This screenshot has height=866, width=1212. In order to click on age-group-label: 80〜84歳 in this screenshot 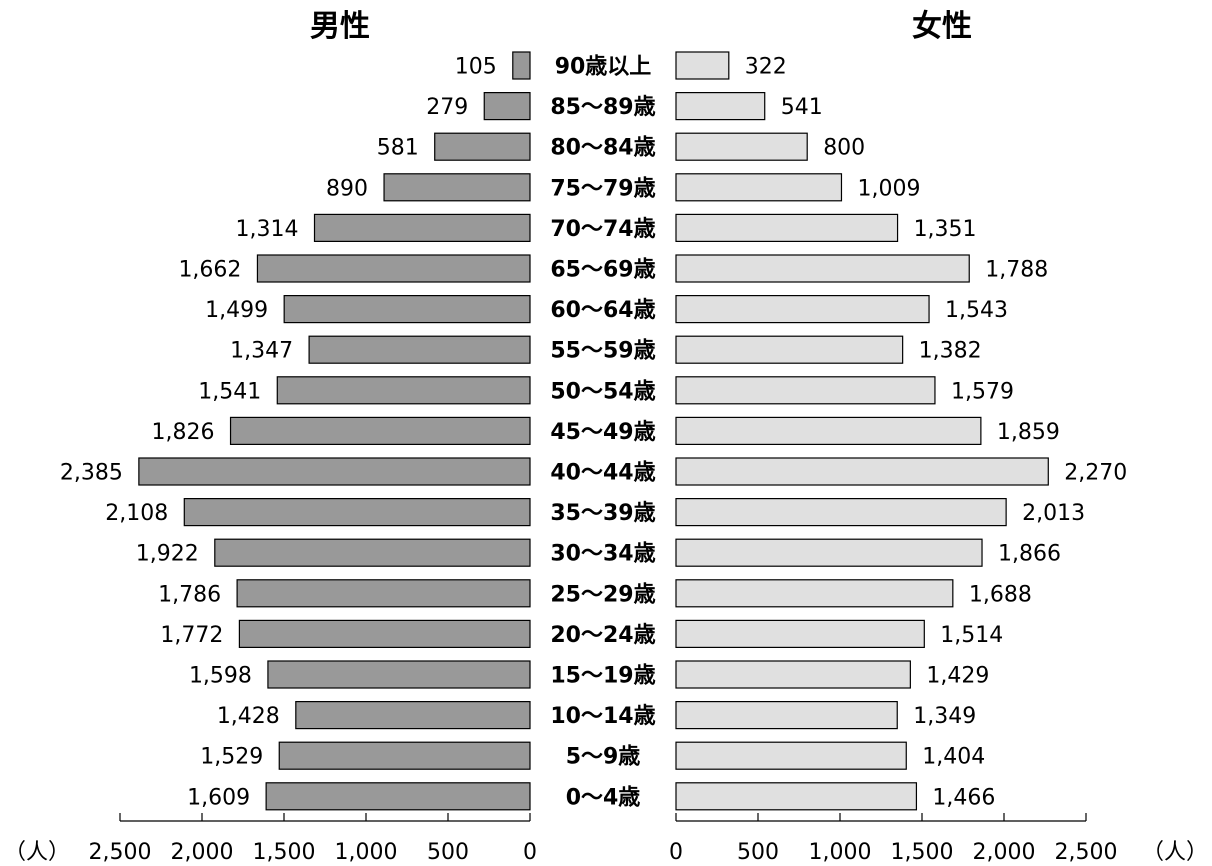, I will do `click(602, 148)`.